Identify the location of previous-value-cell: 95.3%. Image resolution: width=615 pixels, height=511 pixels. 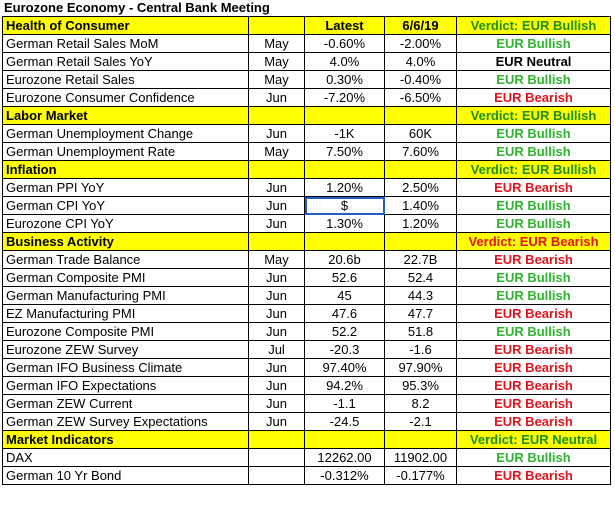
(420, 385).